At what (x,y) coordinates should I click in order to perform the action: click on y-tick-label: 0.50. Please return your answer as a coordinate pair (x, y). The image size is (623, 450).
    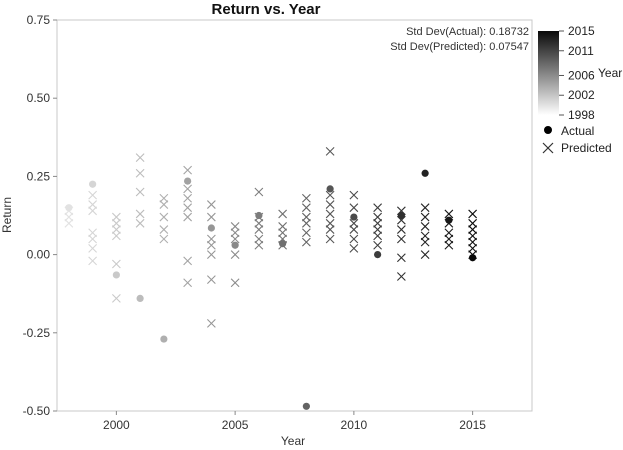
    Looking at the image, I should click on (39, 98).